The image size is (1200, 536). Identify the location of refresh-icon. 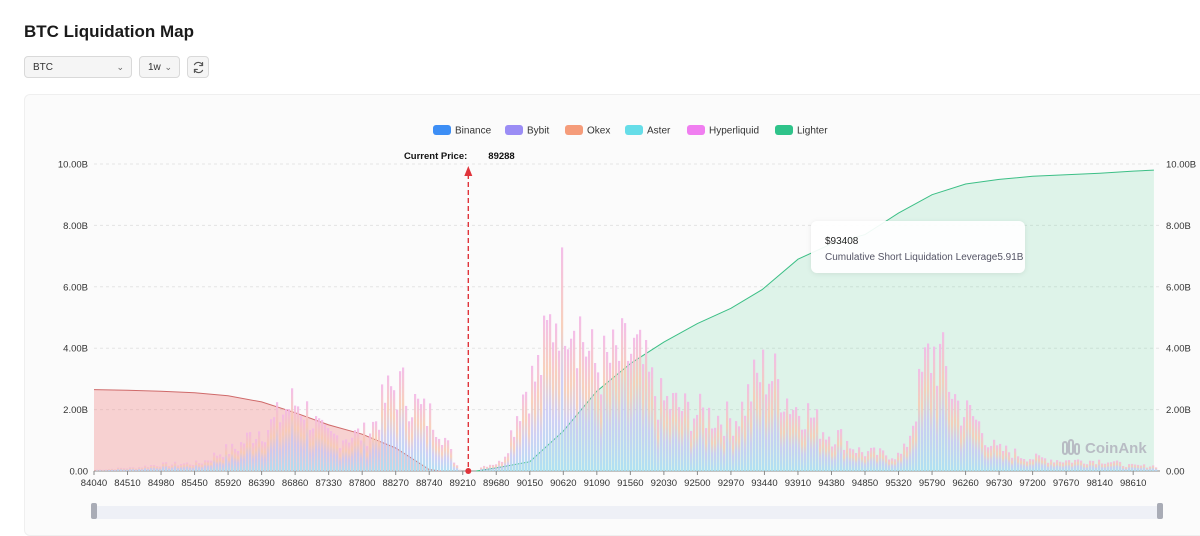
(198, 67).